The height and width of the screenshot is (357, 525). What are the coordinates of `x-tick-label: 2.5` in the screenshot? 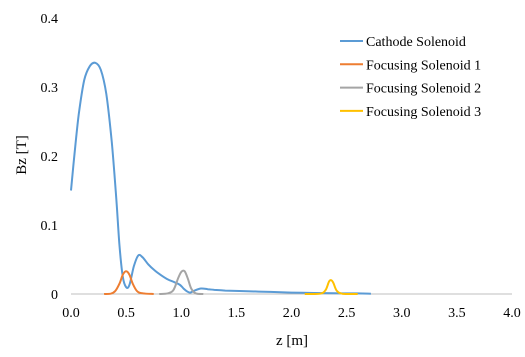 It's located at (347, 313).